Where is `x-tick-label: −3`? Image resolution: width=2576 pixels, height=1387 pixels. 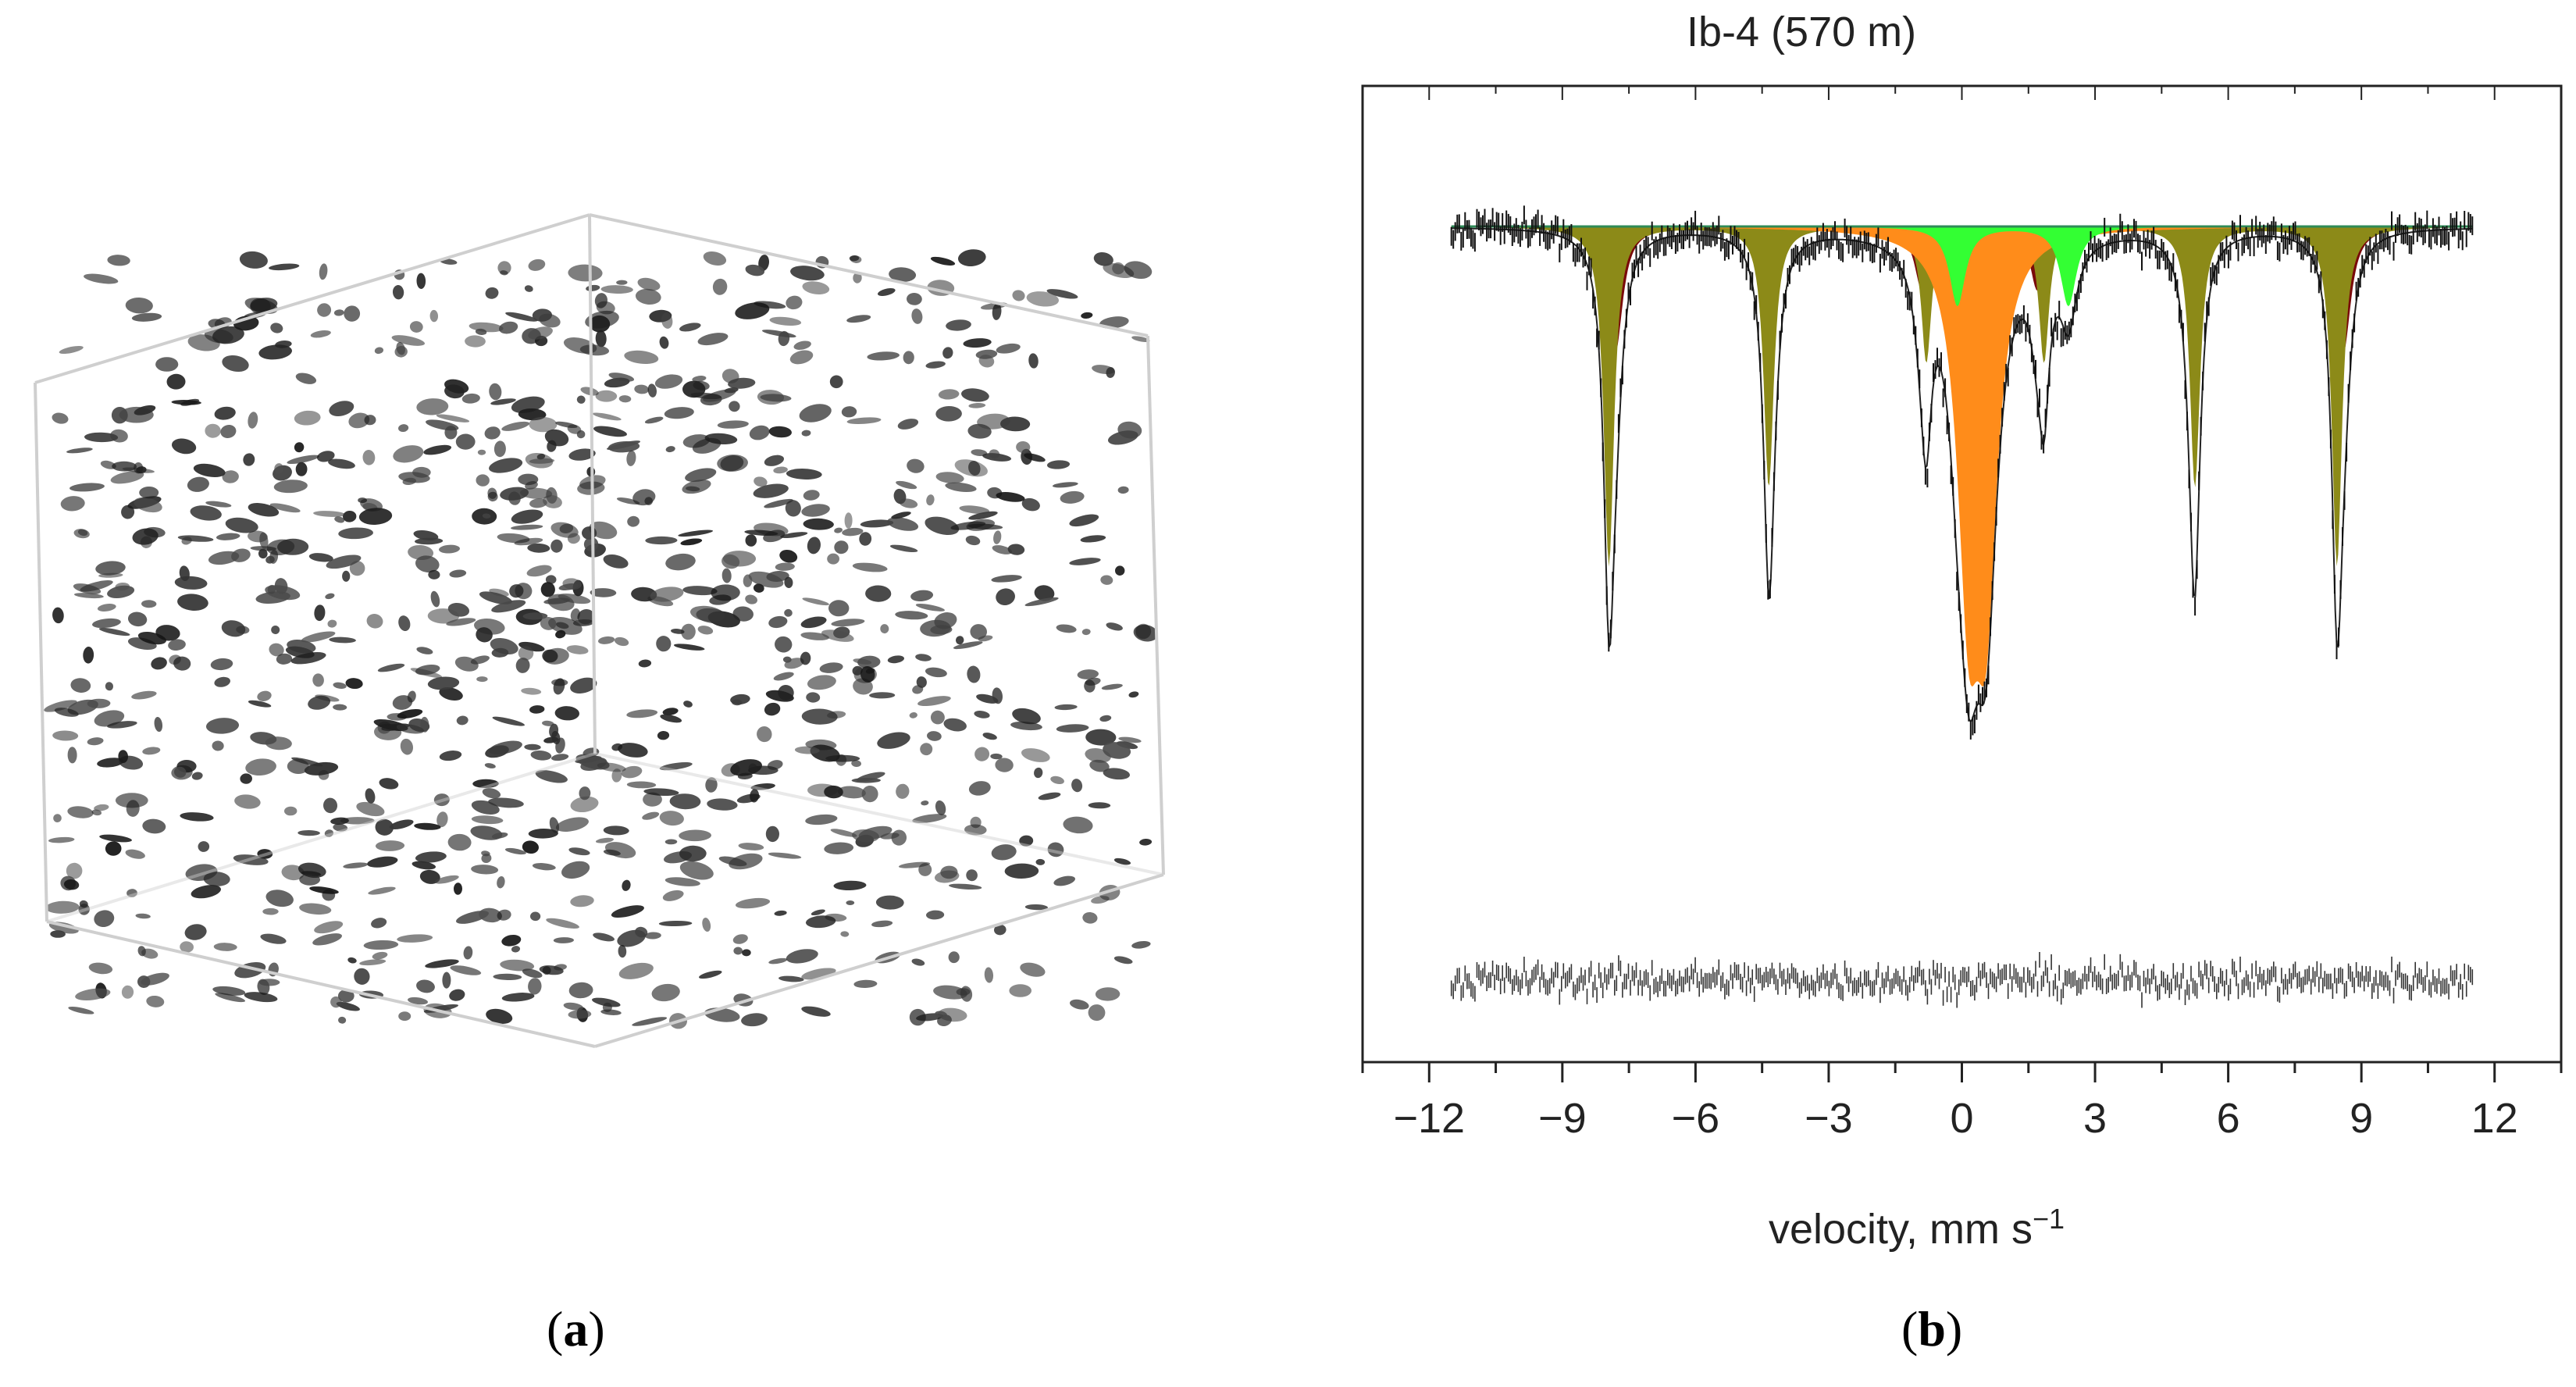
x-tick-label: −3 is located at coordinates (1829, 1118).